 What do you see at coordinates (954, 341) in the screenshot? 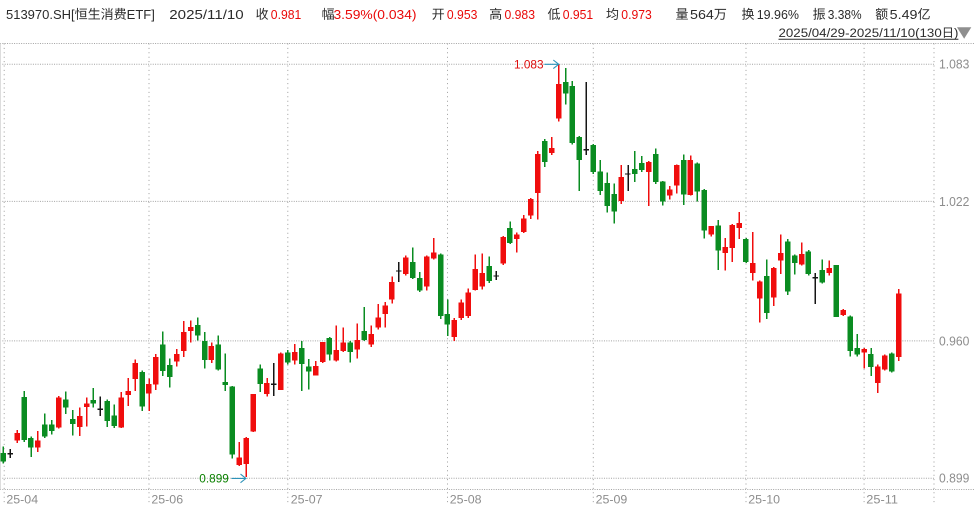
I see `svg-text: 0.960` at bounding box center [954, 341].